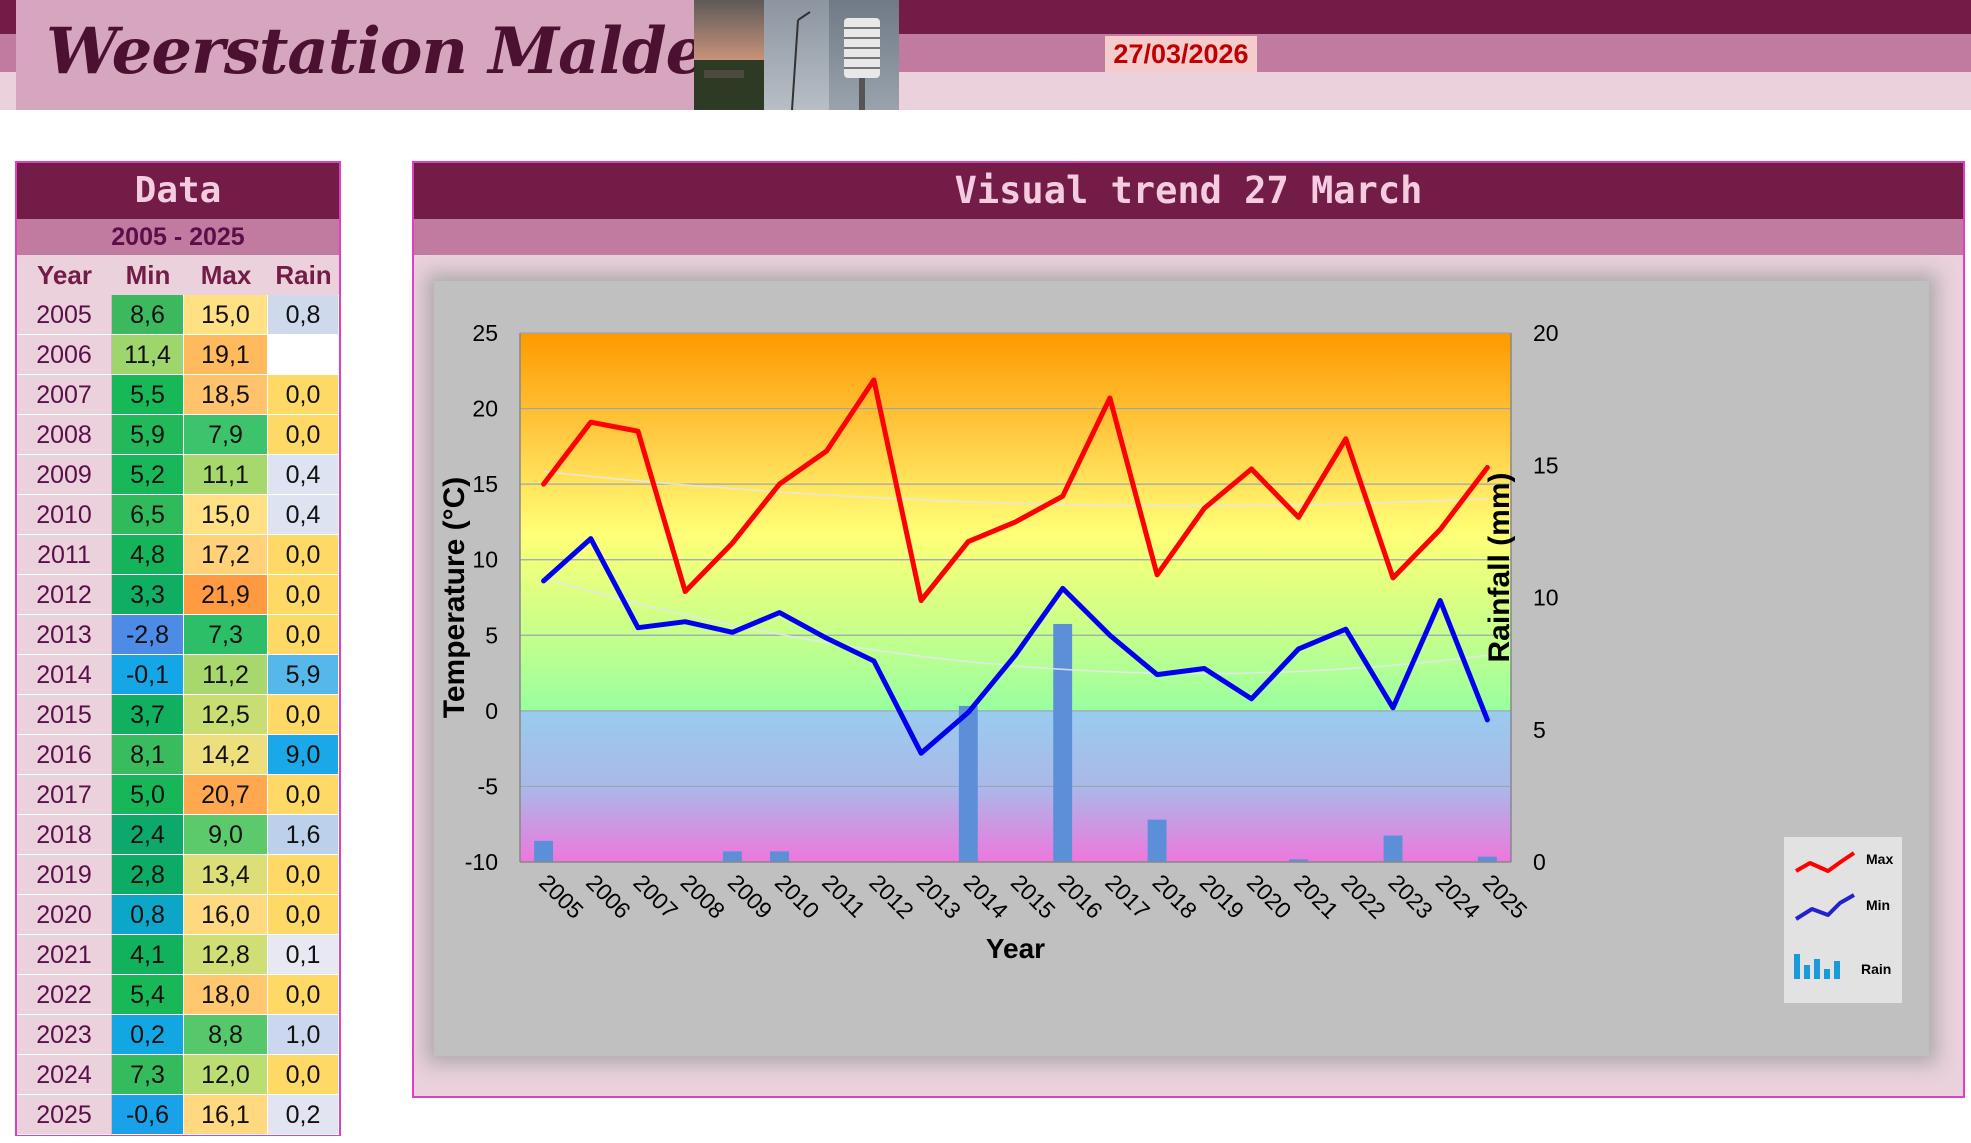 This screenshot has width=1971, height=1143. What do you see at coordinates (148, 915) in the screenshot?
I see `min-temp-cell: 0,8` at bounding box center [148, 915].